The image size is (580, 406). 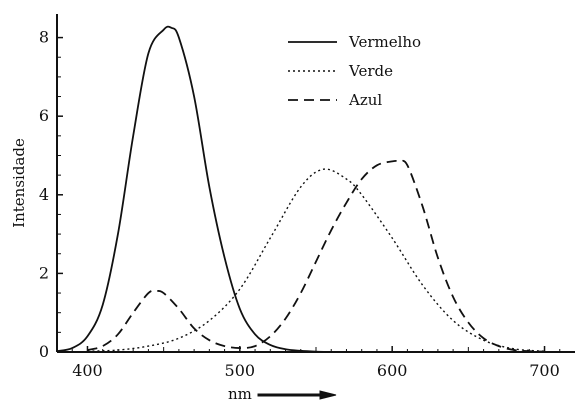 What do you see at coordinates (544, 370) in the screenshot?
I see `x-tick-label: 700` at bounding box center [544, 370].